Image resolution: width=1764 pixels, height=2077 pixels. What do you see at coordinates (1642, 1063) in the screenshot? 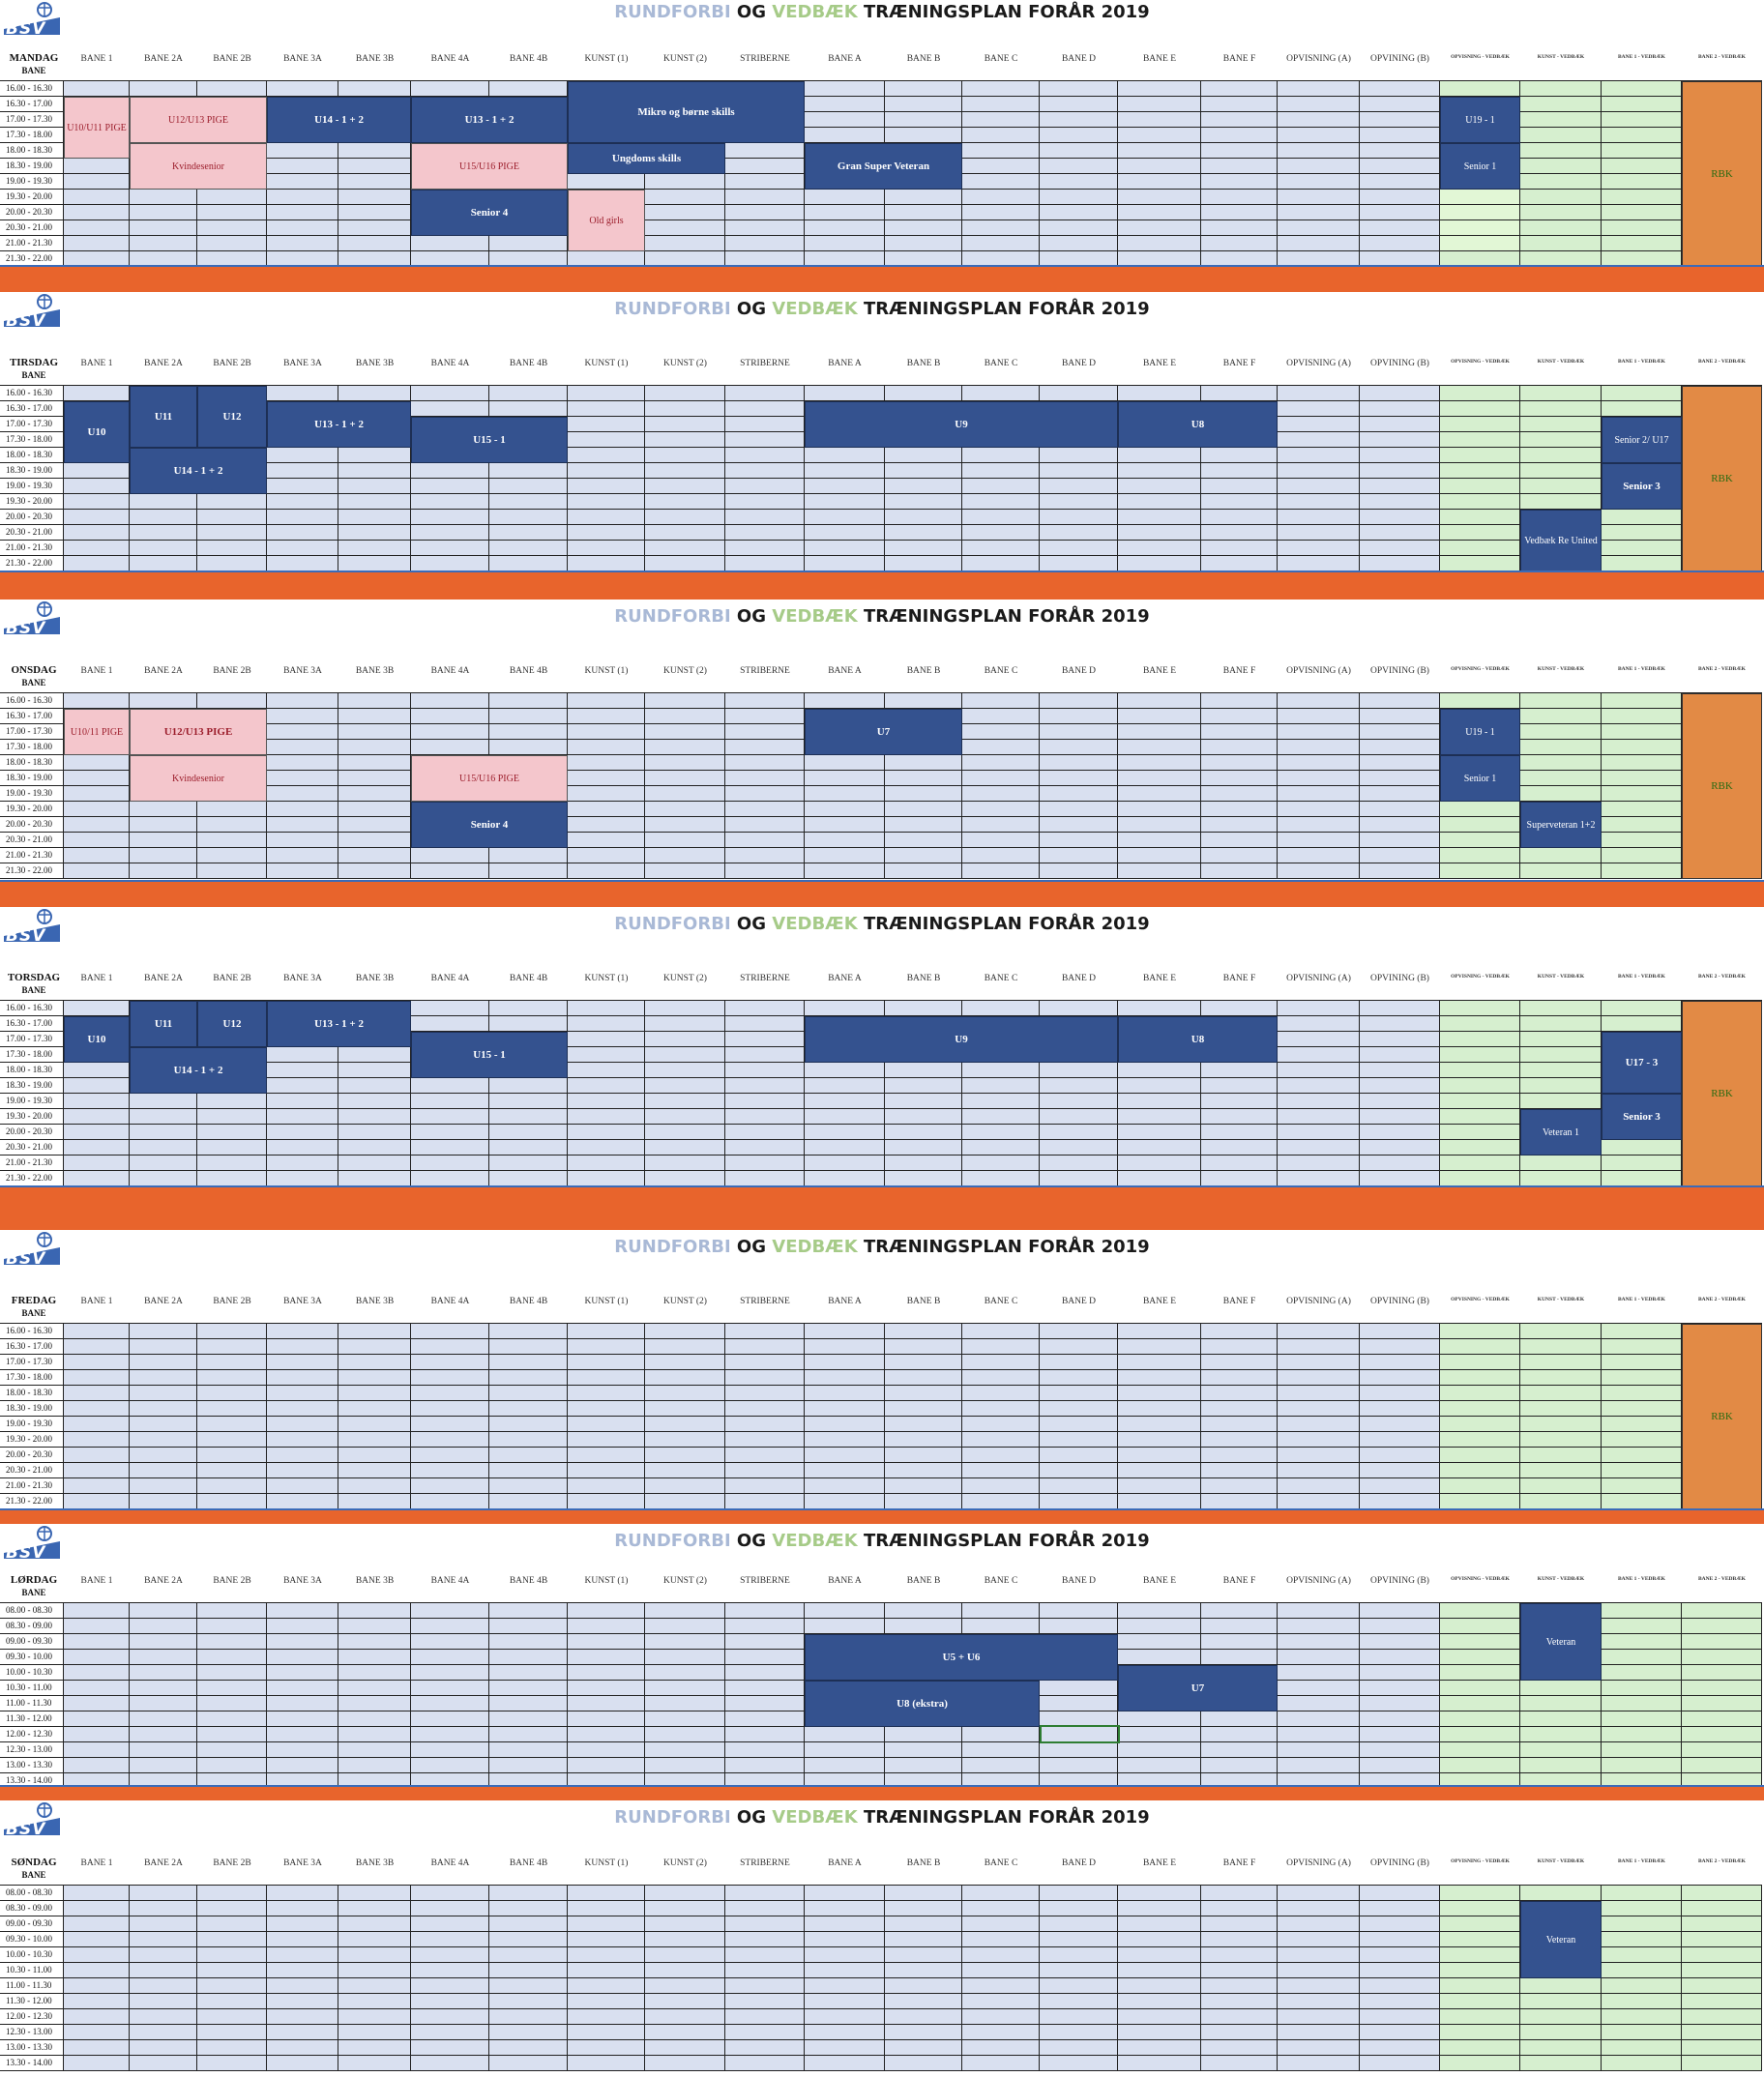
I see `training-block: U17 - 3` at bounding box center [1642, 1063].